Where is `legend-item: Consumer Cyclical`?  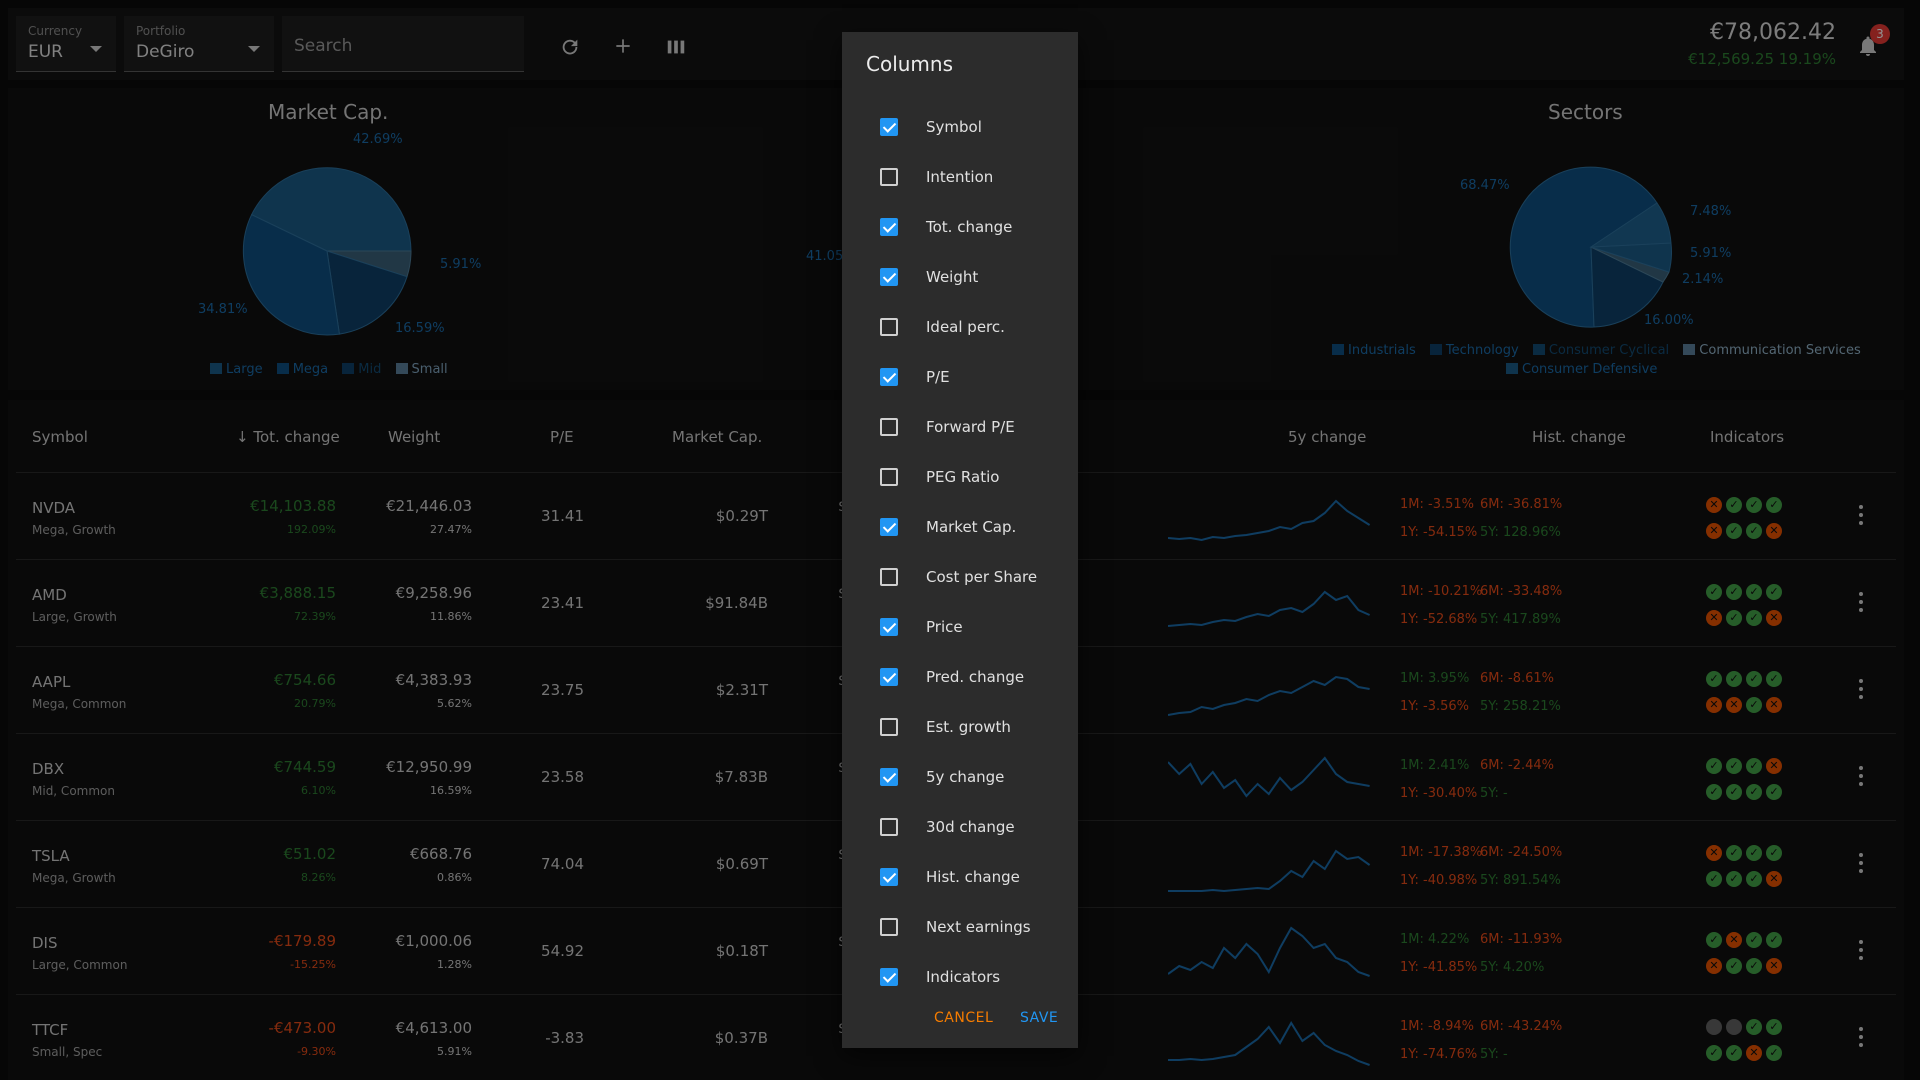 legend-item: Consumer Cyclical is located at coordinates (1609, 350).